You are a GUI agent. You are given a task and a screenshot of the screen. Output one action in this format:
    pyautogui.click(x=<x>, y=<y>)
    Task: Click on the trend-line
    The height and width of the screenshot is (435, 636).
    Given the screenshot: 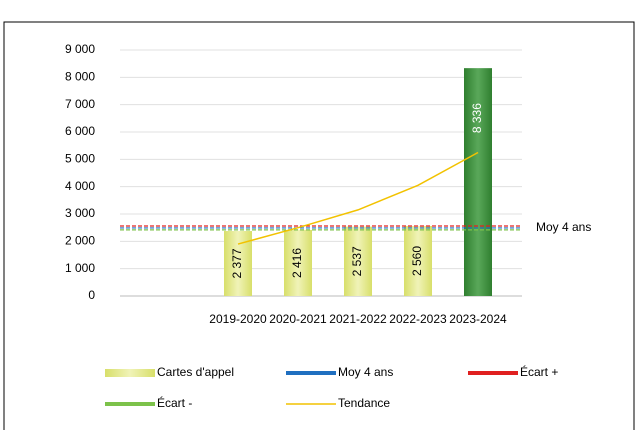 What is the action you would take?
    pyautogui.click(x=358, y=198)
    